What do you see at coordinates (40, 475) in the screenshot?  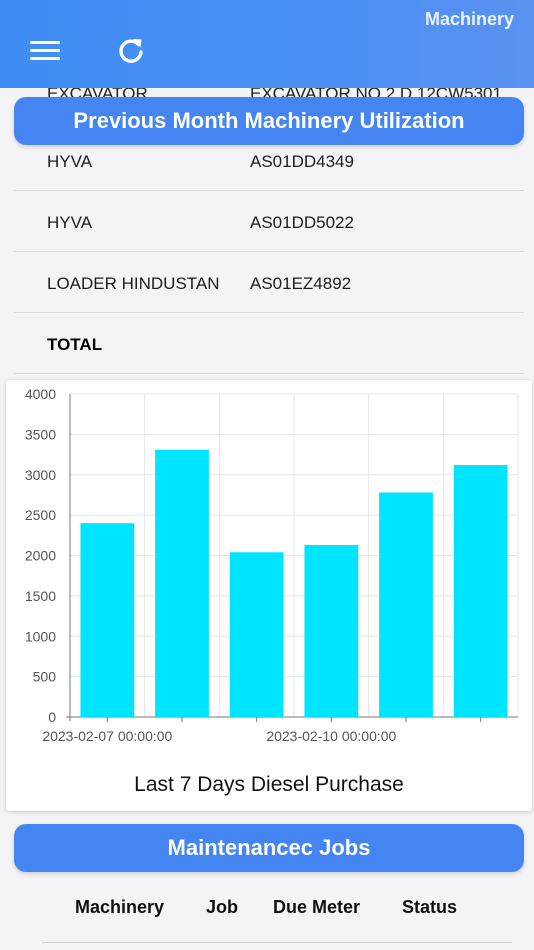 I see `y-tick-label: 3000` at bounding box center [40, 475].